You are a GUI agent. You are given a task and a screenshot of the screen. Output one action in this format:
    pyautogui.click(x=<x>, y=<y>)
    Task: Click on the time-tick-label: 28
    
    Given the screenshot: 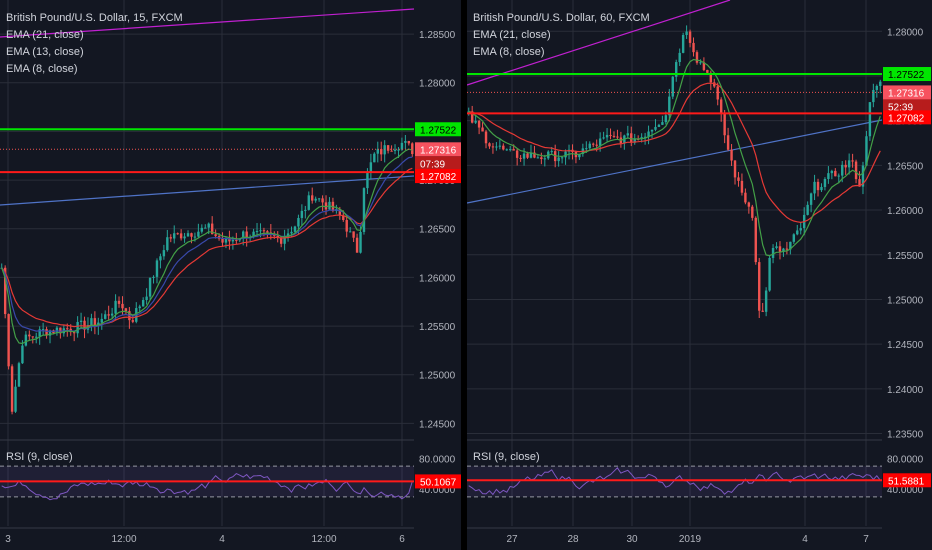 What is the action you would take?
    pyautogui.click(x=573, y=539)
    